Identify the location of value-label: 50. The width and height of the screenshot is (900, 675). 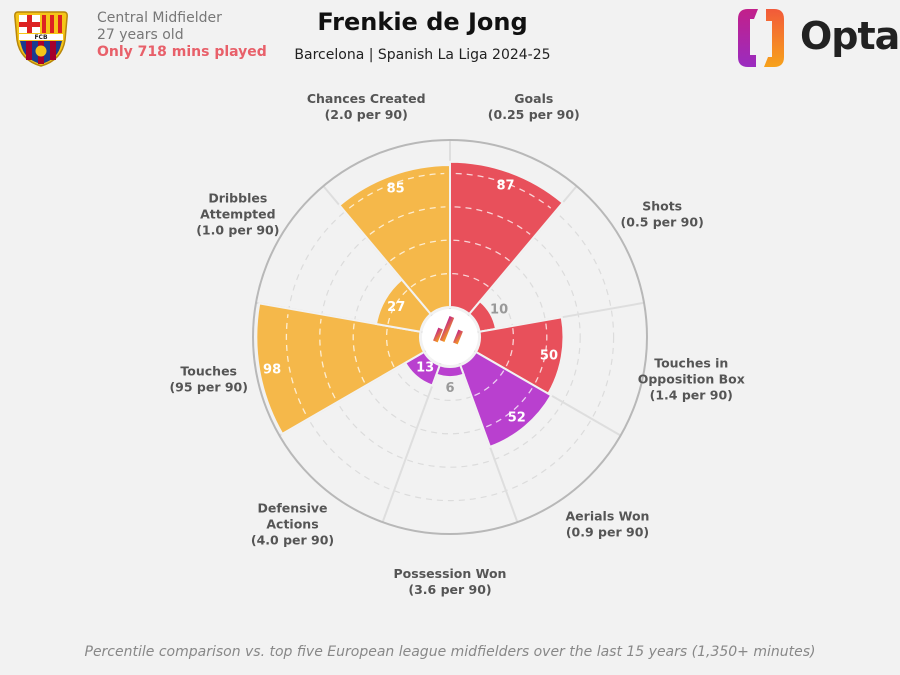
(549, 355).